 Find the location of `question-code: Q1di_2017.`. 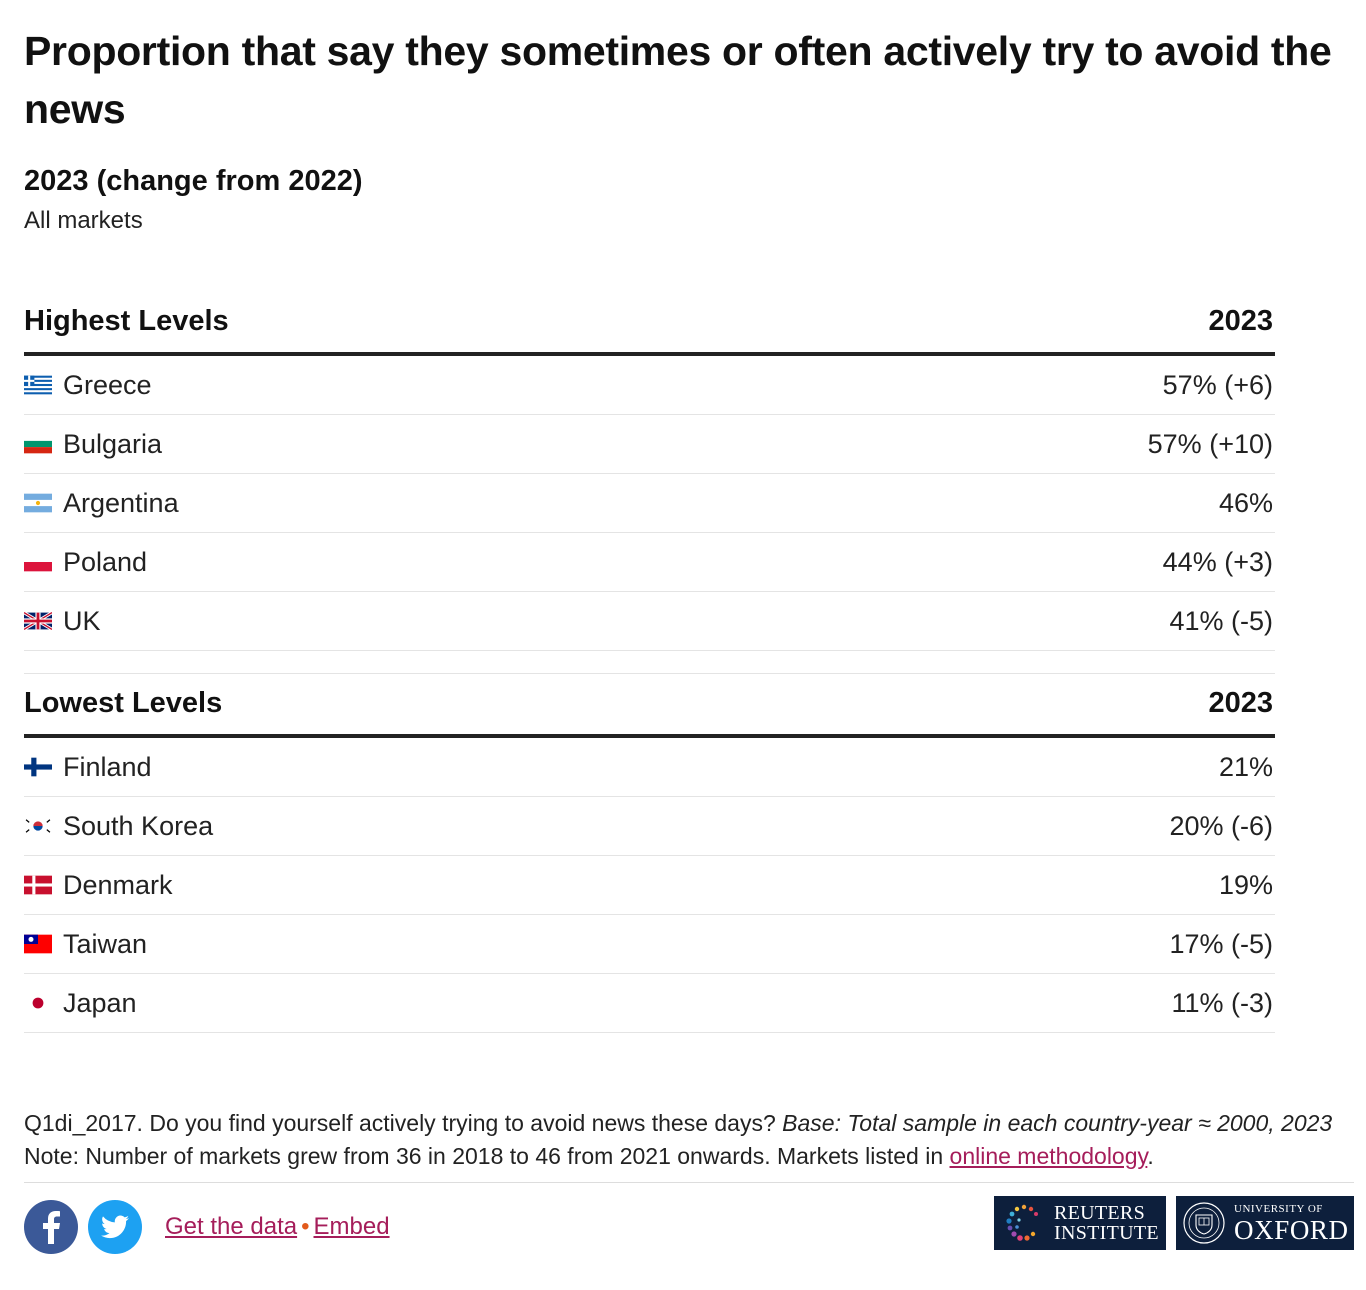

question-code: Q1di_2017. is located at coordinates (83, 1123).